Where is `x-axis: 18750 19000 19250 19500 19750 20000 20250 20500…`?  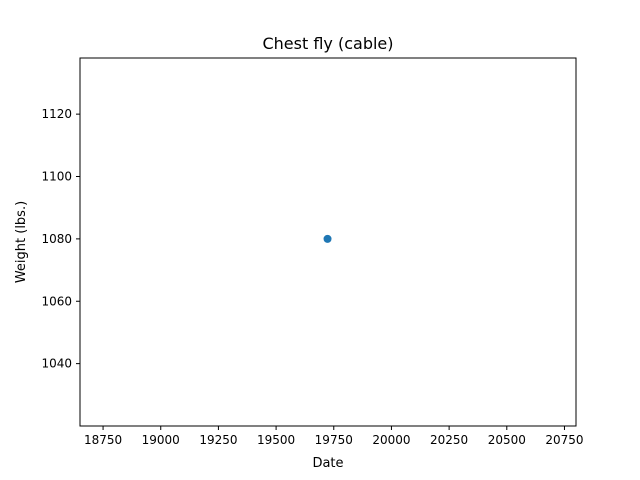
x-axis: 18750 19000 19250 19500 19750 20000 20250 20500… is located at coordinates (334, 436).